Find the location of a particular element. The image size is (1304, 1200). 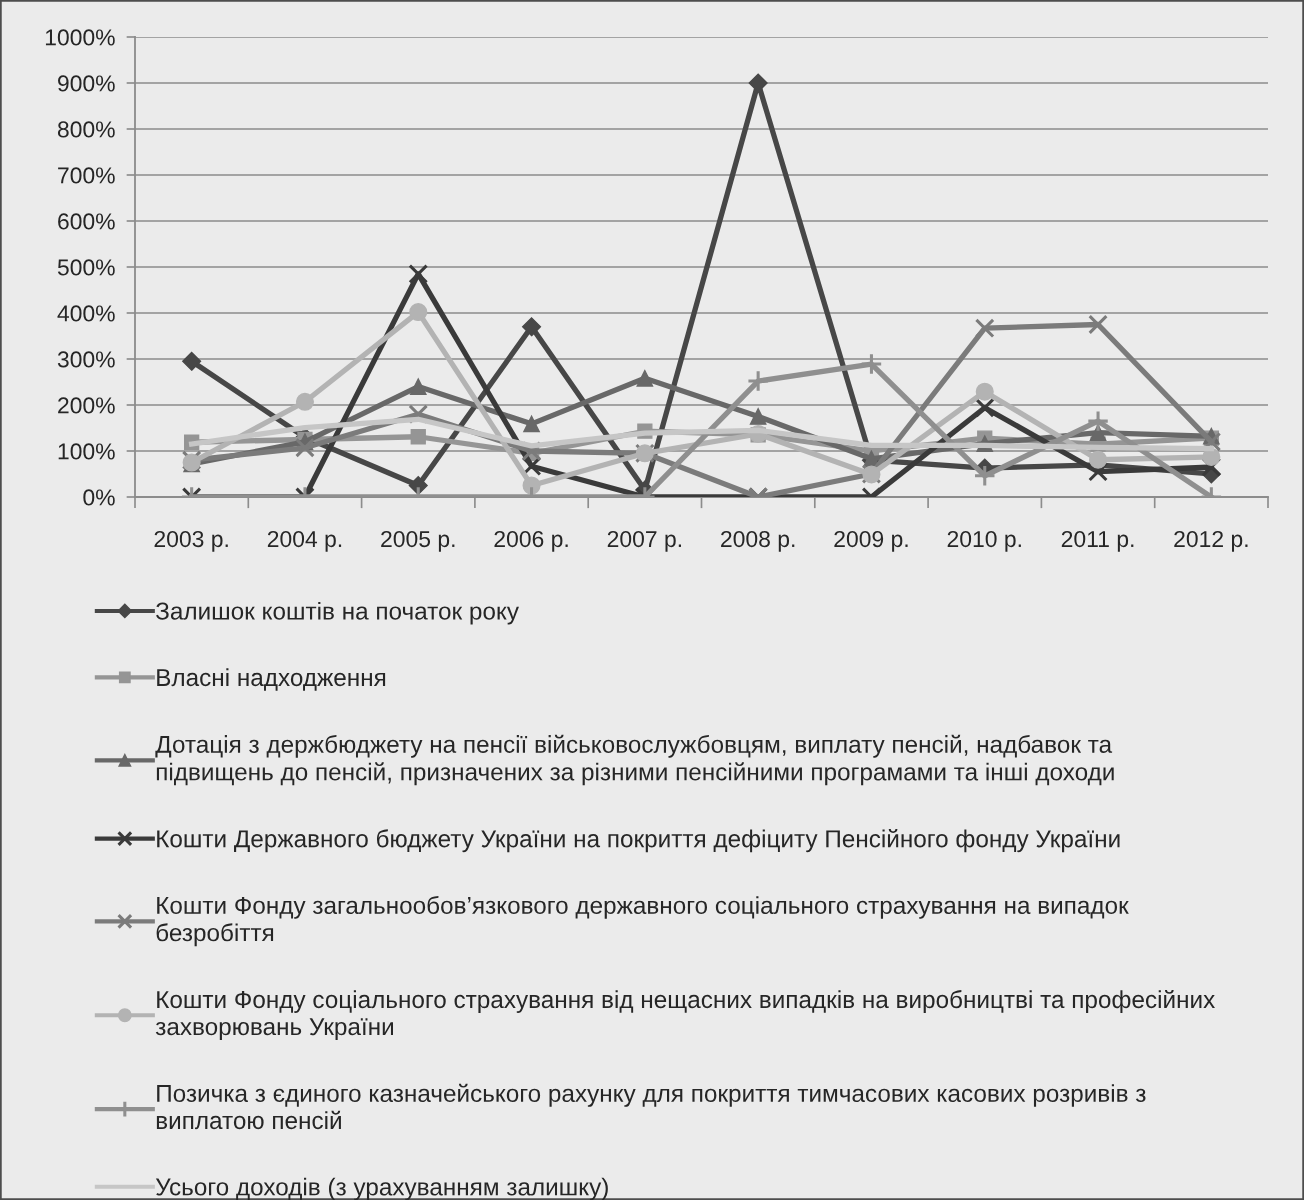

legend-label: Позичка з єдиного казначейського рахунку для покриття тимчасових касових розривів з виплатою пенсій is located at coordinates (651, 1106).